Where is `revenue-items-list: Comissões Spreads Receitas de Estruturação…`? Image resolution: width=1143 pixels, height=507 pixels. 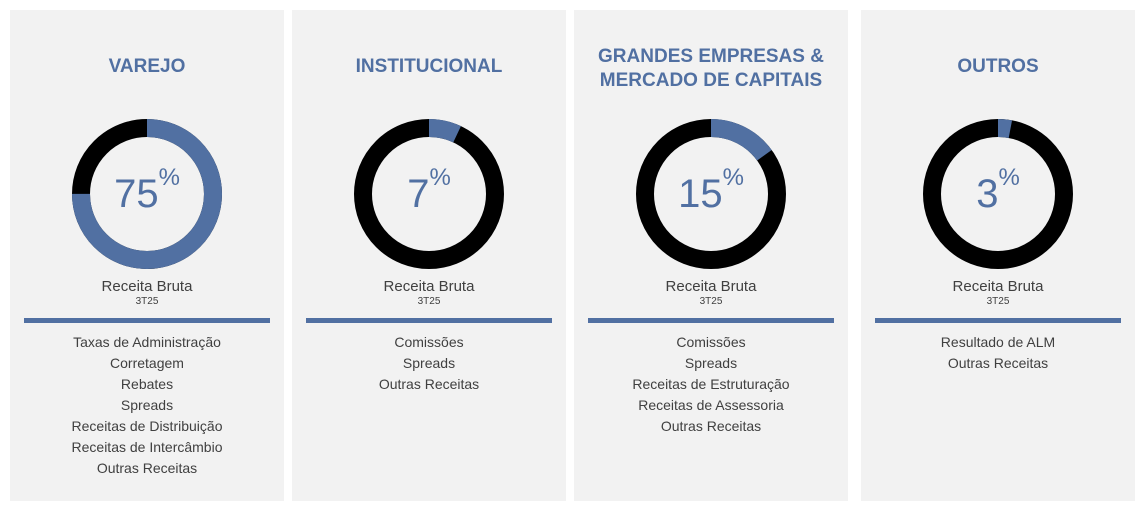 revenue-items-list: Comissões Spreads Receitas de Estruturação… is located at coordinates (711, 384).